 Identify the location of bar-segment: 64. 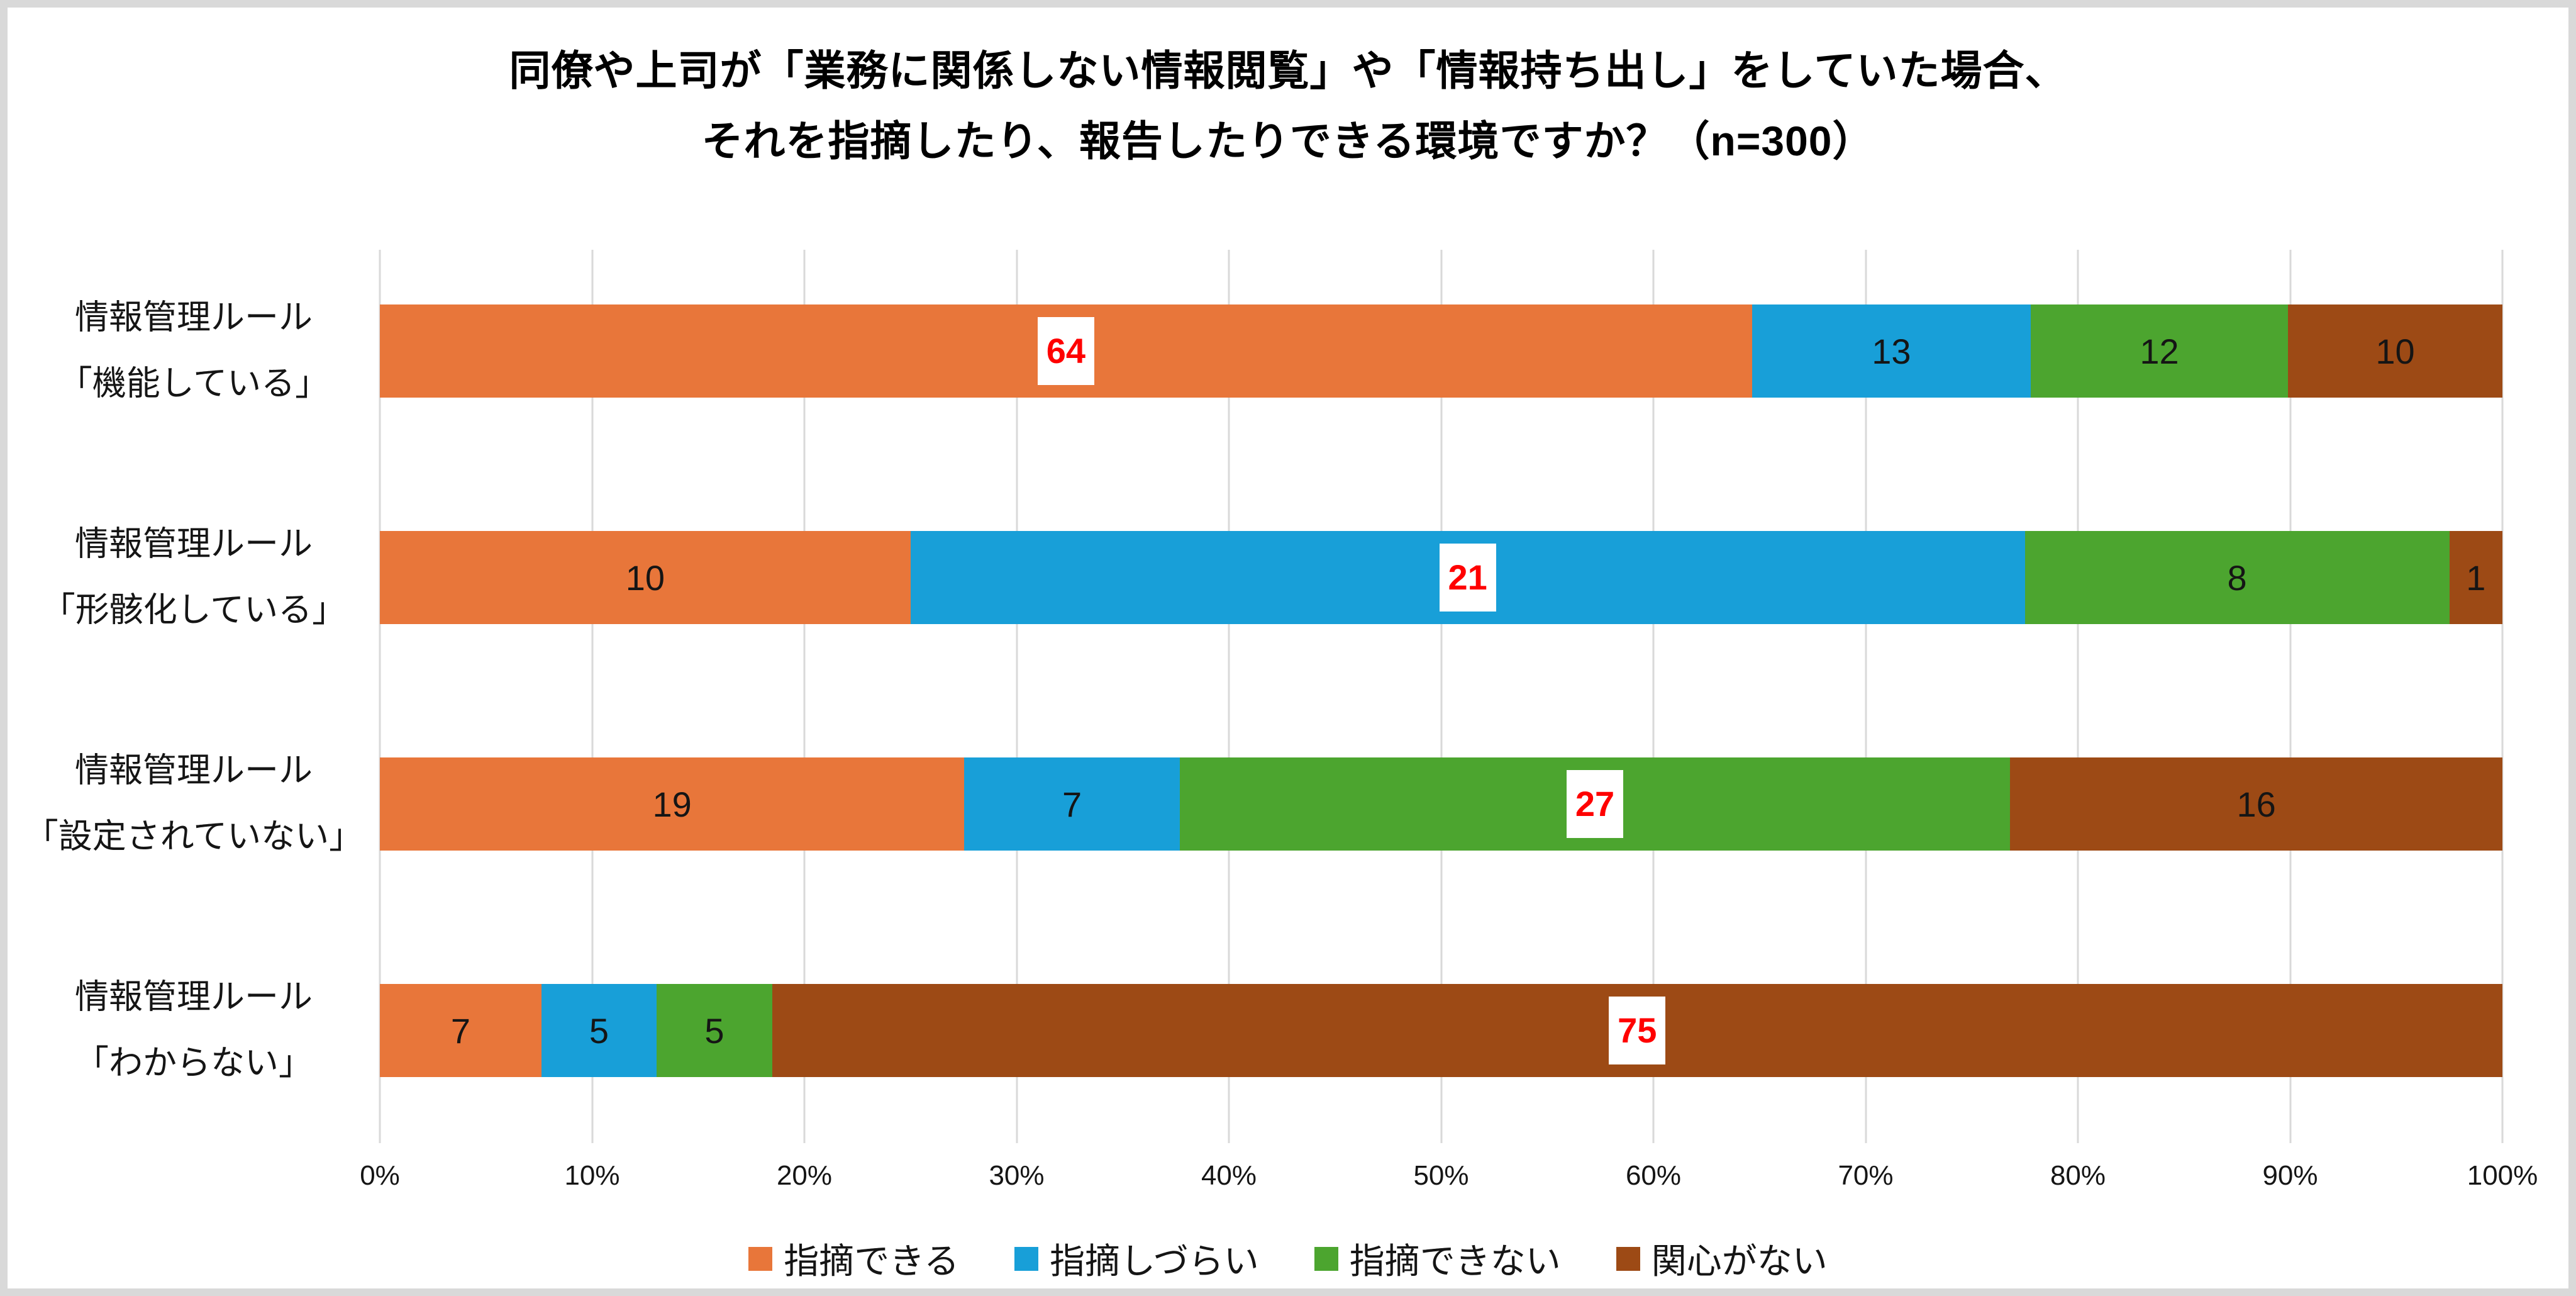
(1066, 351).